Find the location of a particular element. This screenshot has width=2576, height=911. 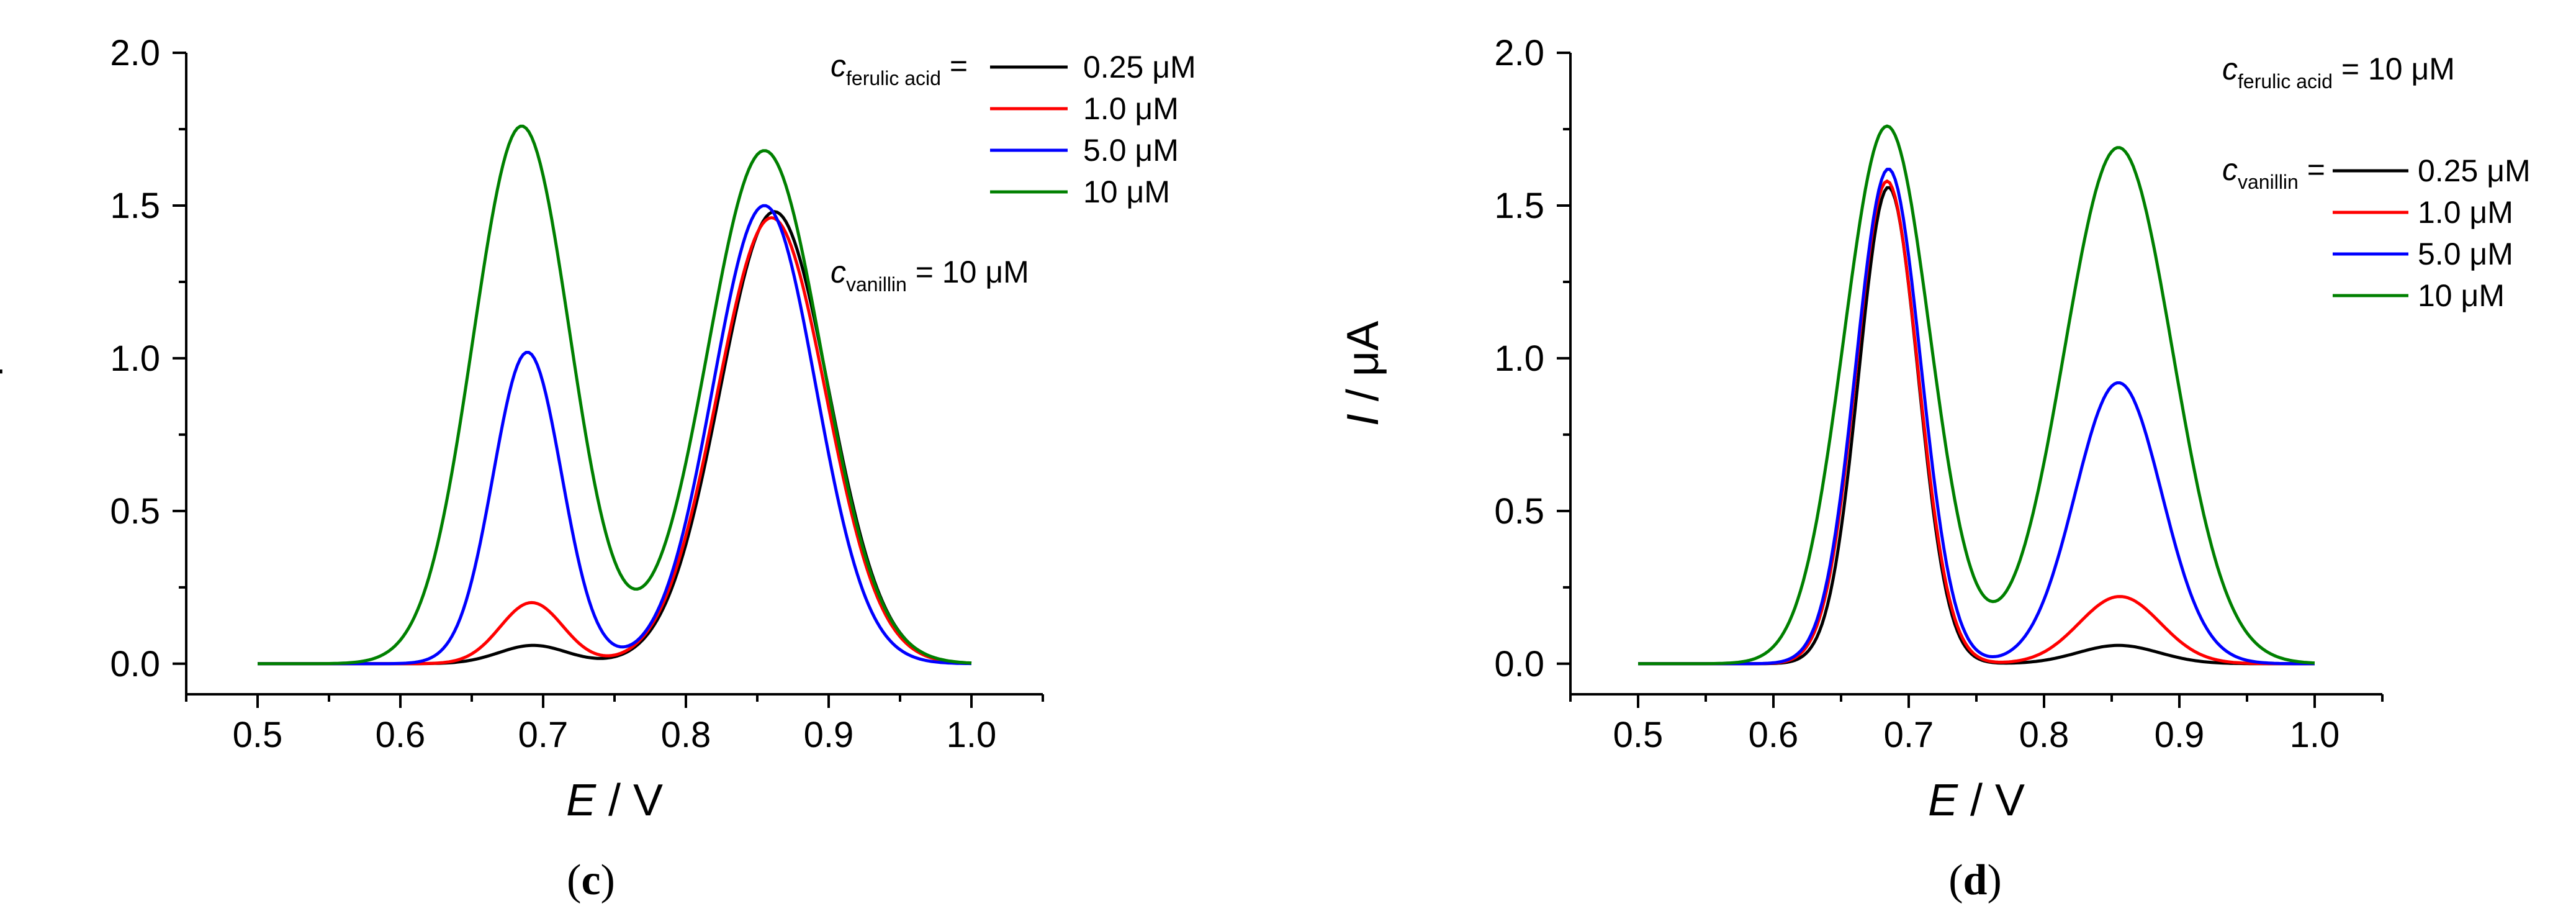

panel-label: (d) is located at coordinates (1975, 880).